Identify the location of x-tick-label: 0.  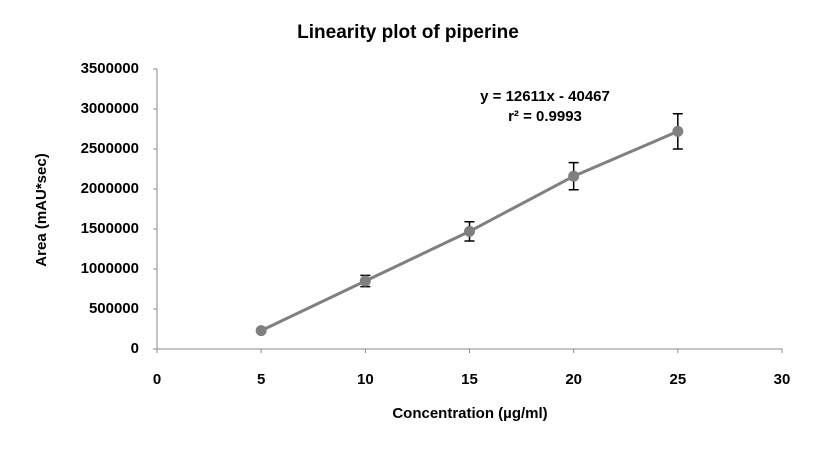
(157, 379).